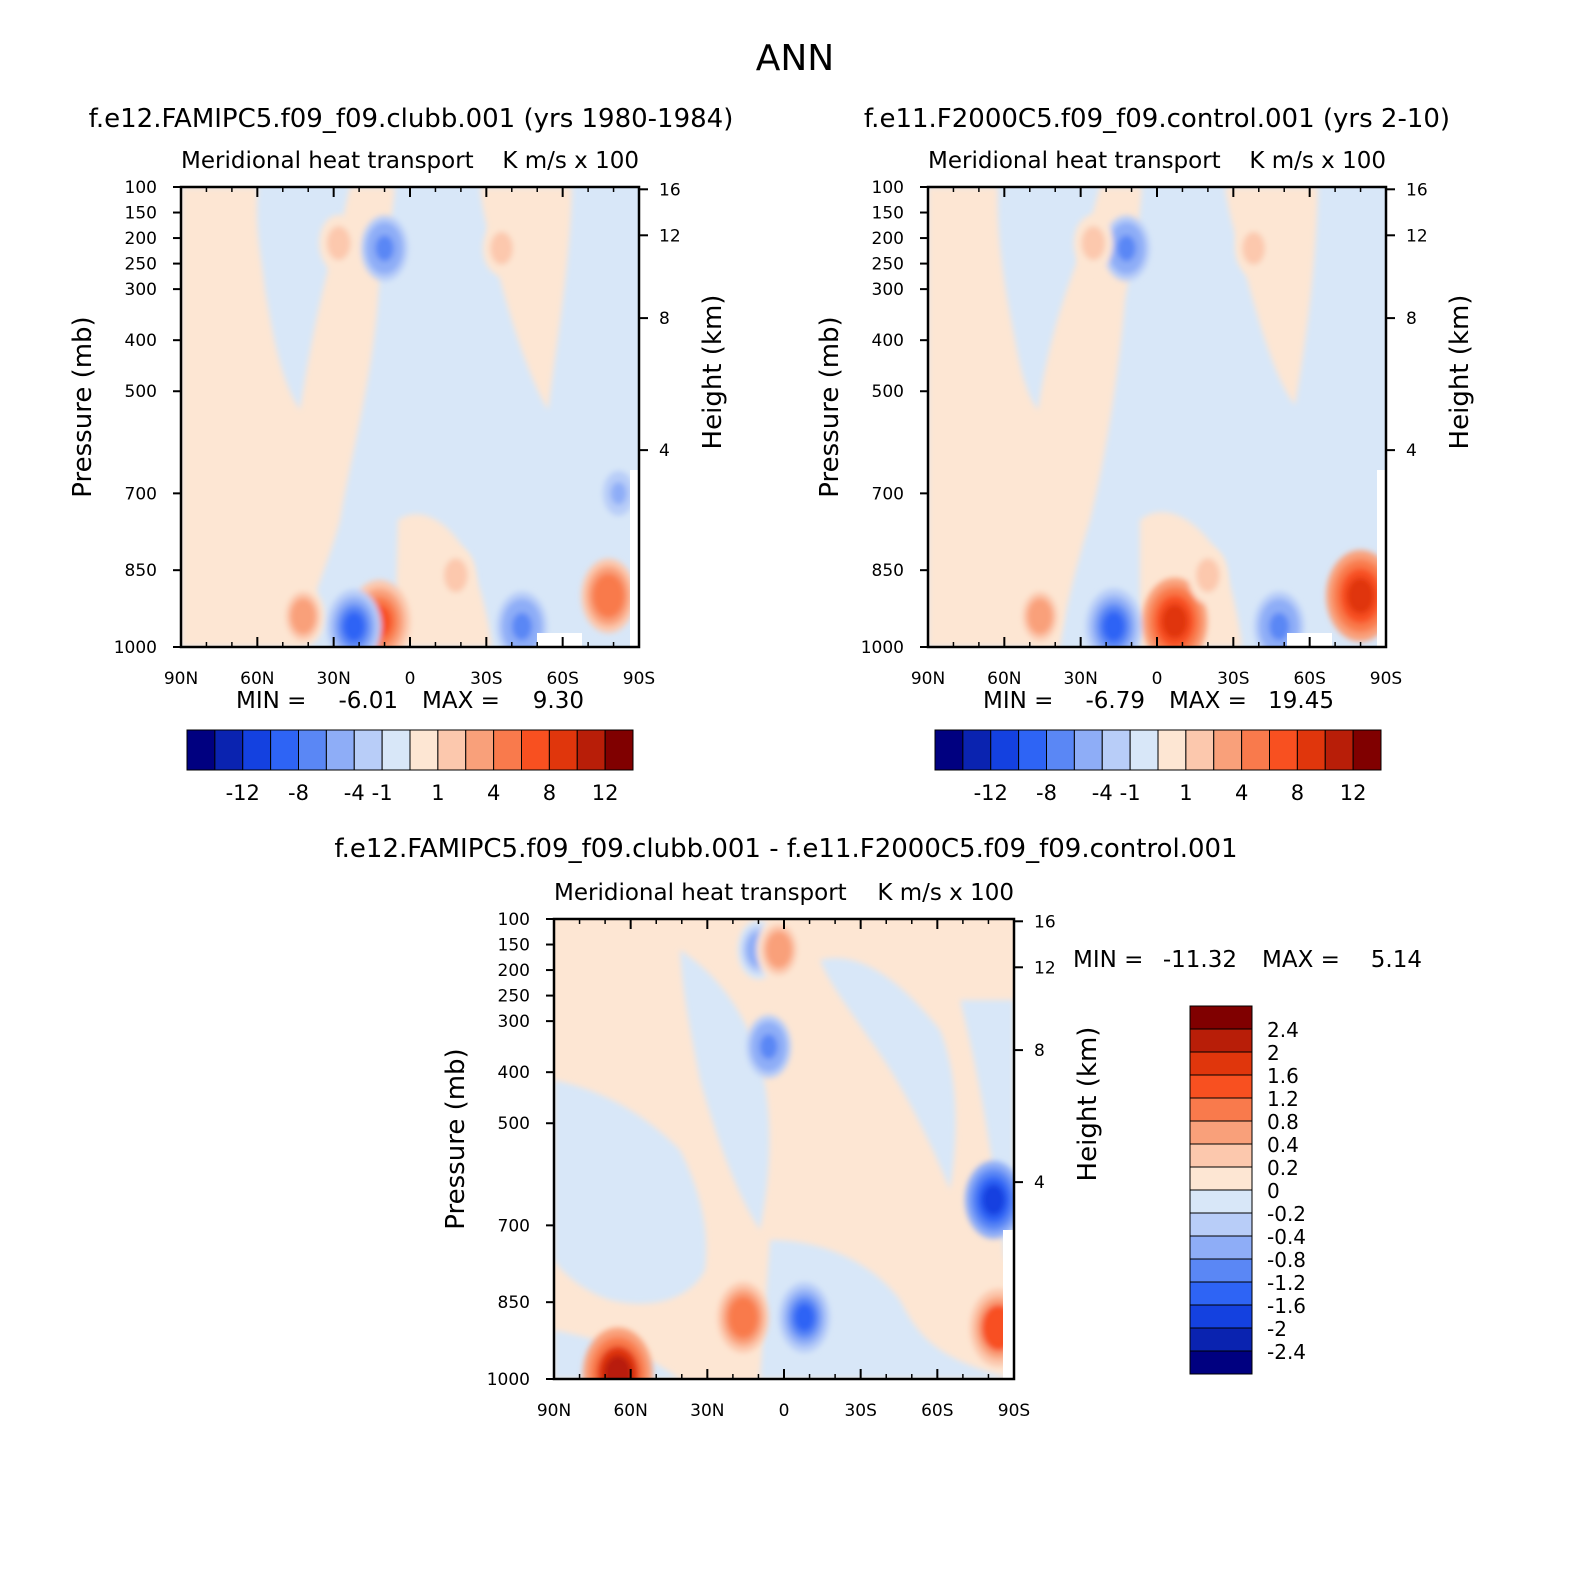 Image resolution: width=1591 pixels, height=1588 pixels. What do you see at coordinates (1301, 960) in the screenshot?
I see `panel-3-max-label: MAX =` at bounding box center [1301, 960].